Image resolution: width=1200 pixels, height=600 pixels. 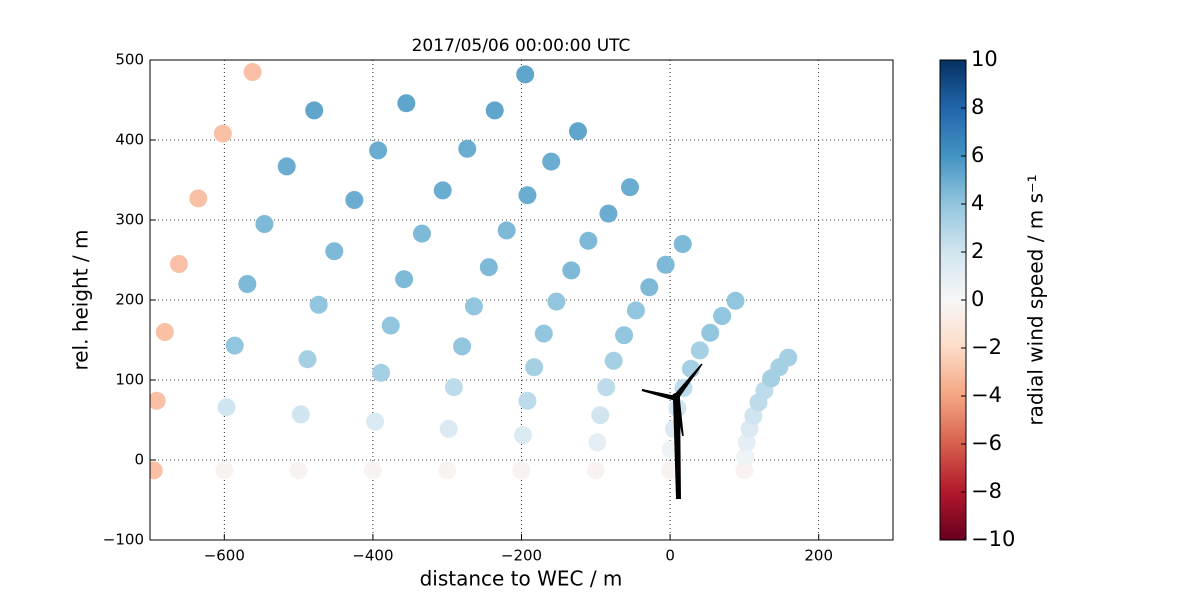 What do you see at coordinates (677, 448) in the screenshot?
I see `turbine-tower` at bounding box center [677, 448].